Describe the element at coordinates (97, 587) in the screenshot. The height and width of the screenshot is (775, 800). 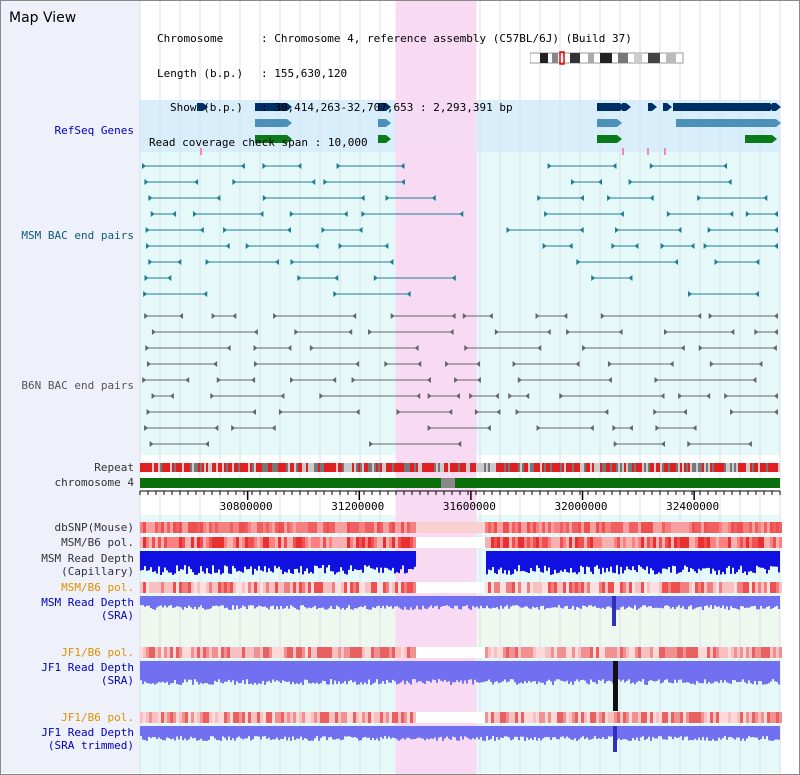
I see `track-label-msm-b6-pol-sra: MSM/B6 pol.` at that location.